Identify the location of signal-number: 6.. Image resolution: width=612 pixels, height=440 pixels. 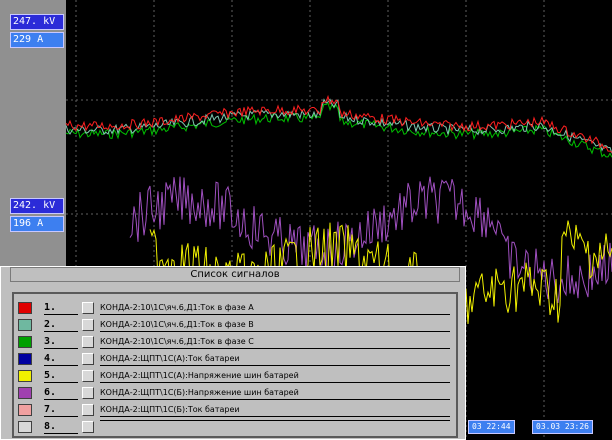
(61, 393).